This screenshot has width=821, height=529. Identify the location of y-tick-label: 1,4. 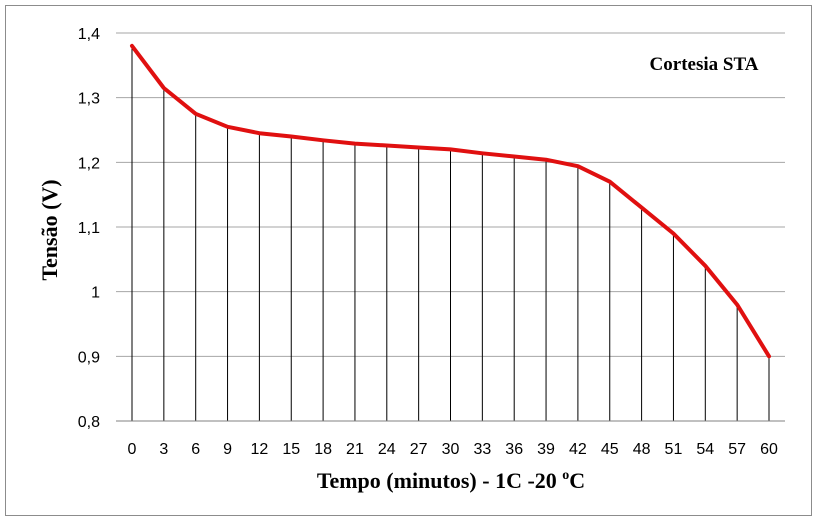
(89, 34).